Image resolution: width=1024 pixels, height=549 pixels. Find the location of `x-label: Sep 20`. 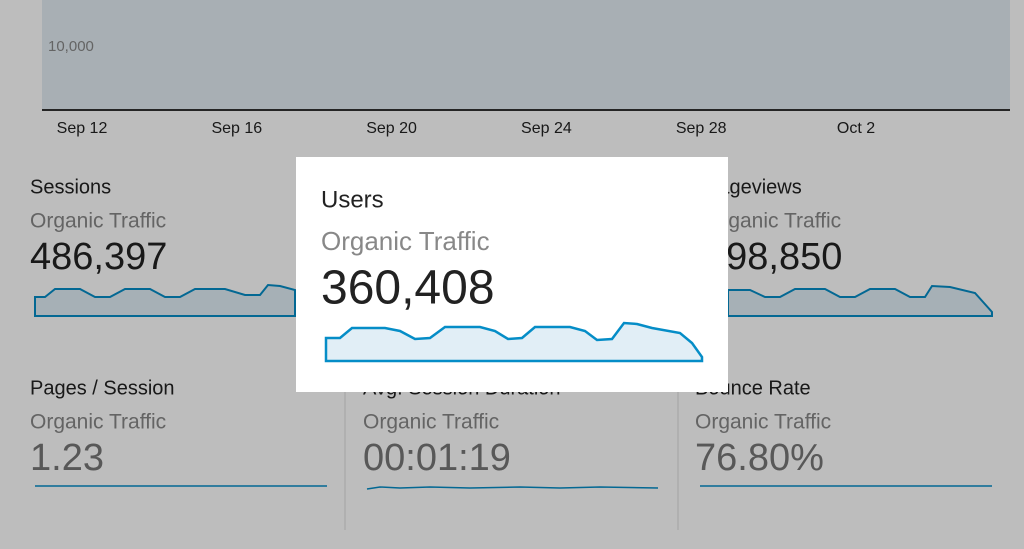

x-label: Sep 20 is located at coordinates (391, 128).